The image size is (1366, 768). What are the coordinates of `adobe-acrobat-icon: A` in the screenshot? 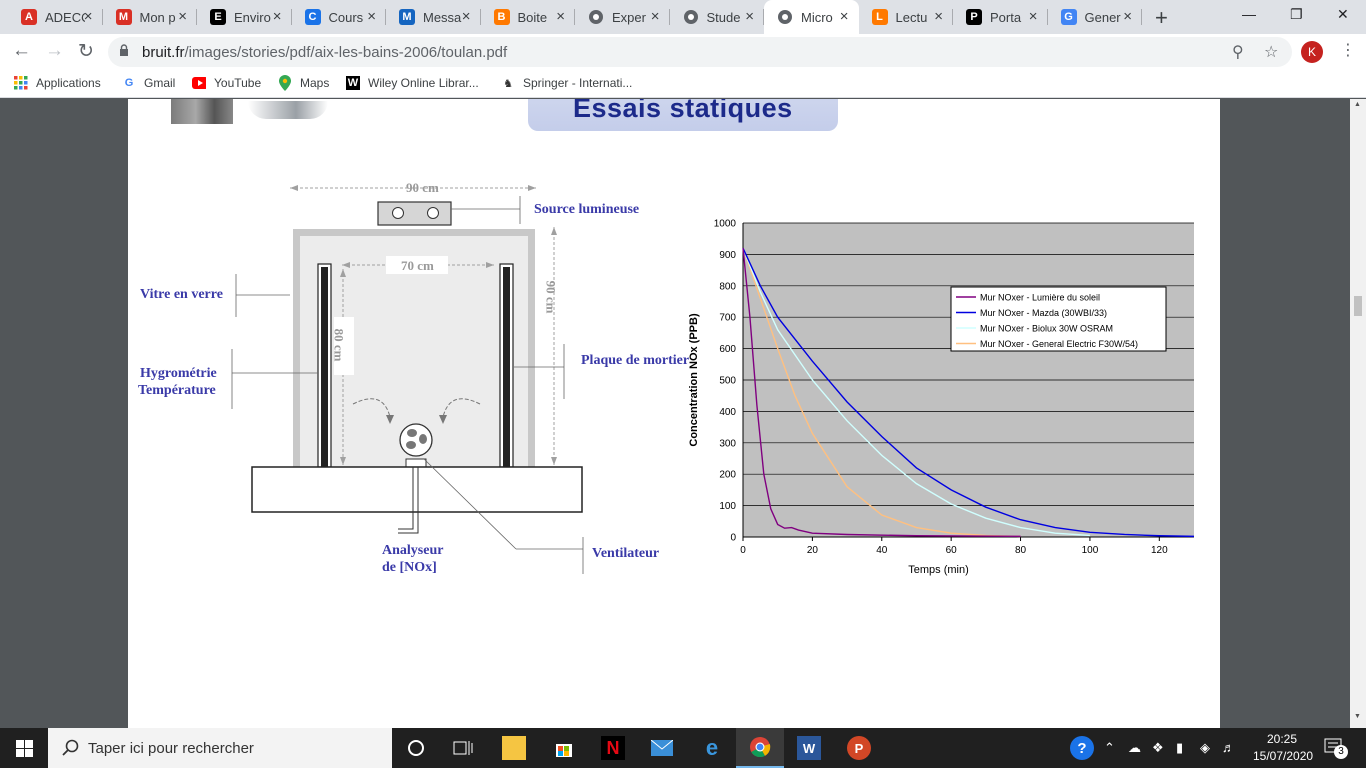 It's located at (29, 17).